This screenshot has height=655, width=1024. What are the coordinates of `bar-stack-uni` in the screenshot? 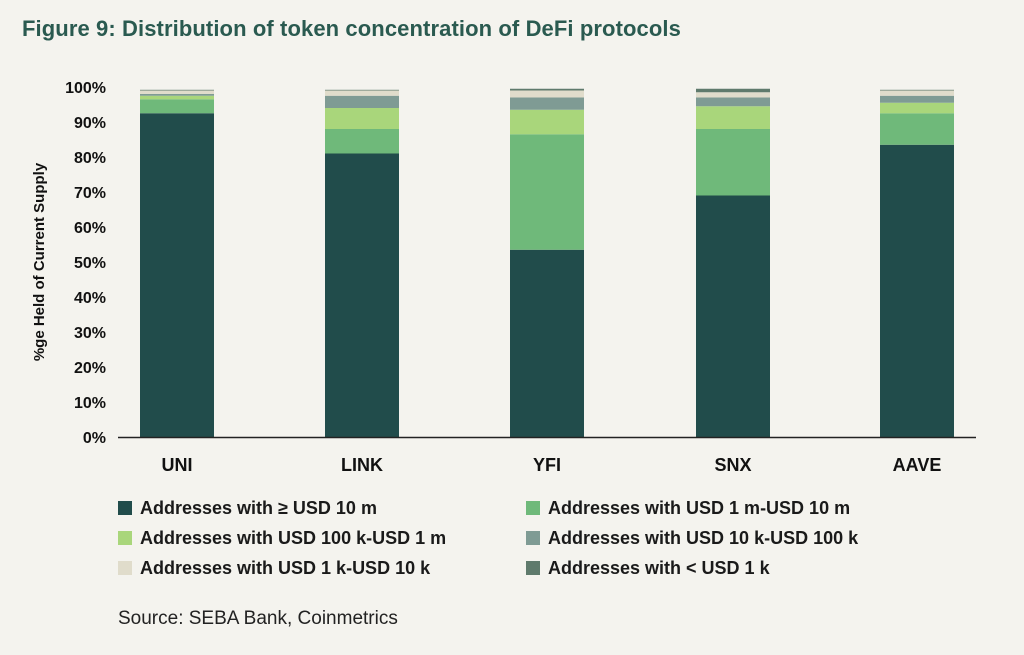 It's located at (177, 263).